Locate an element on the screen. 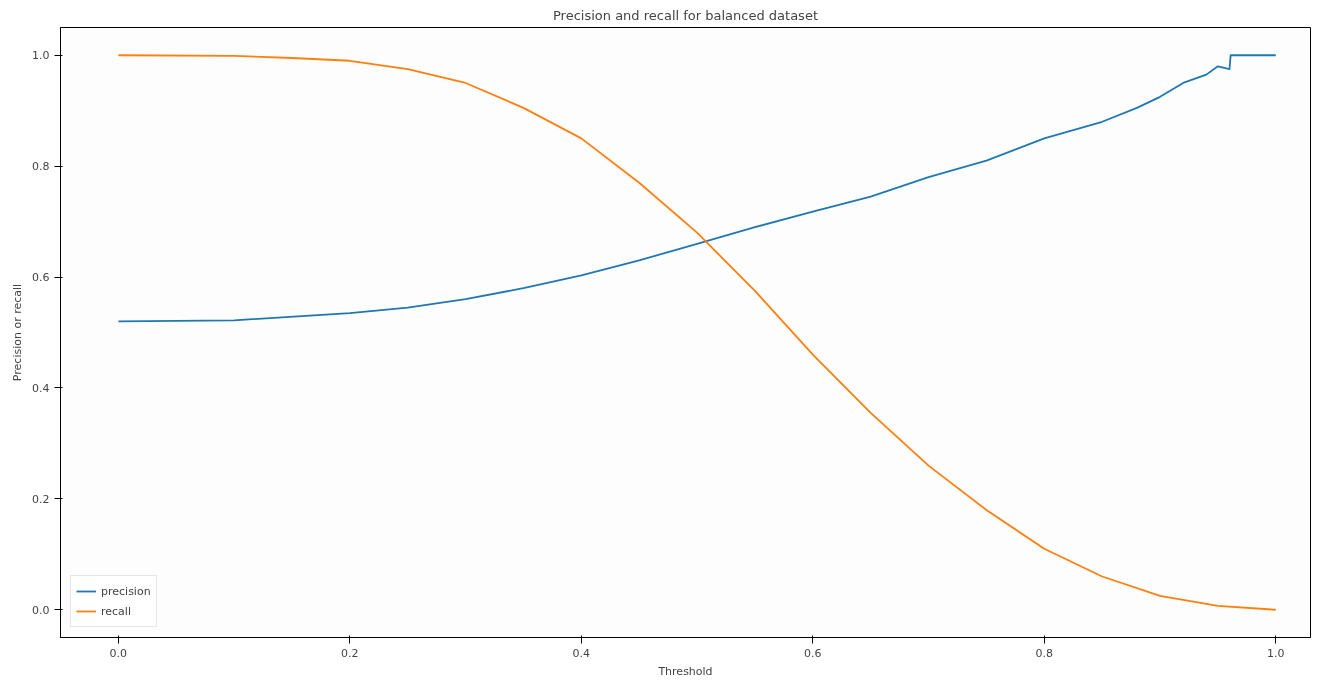 This screenshot has width=1327, height=682. y-axis-title: Precision or recall is located at coordinates (18, 332).